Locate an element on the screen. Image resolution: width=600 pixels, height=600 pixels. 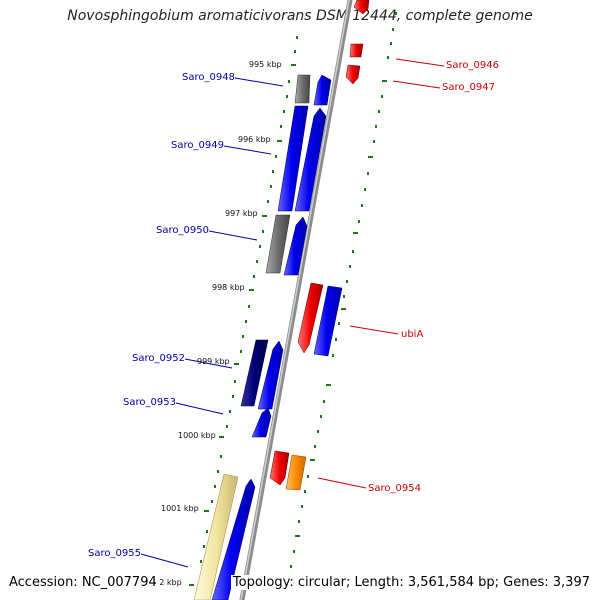
gene-label-saro-0948: Saro_0948 is located at coordinates (208, 77).